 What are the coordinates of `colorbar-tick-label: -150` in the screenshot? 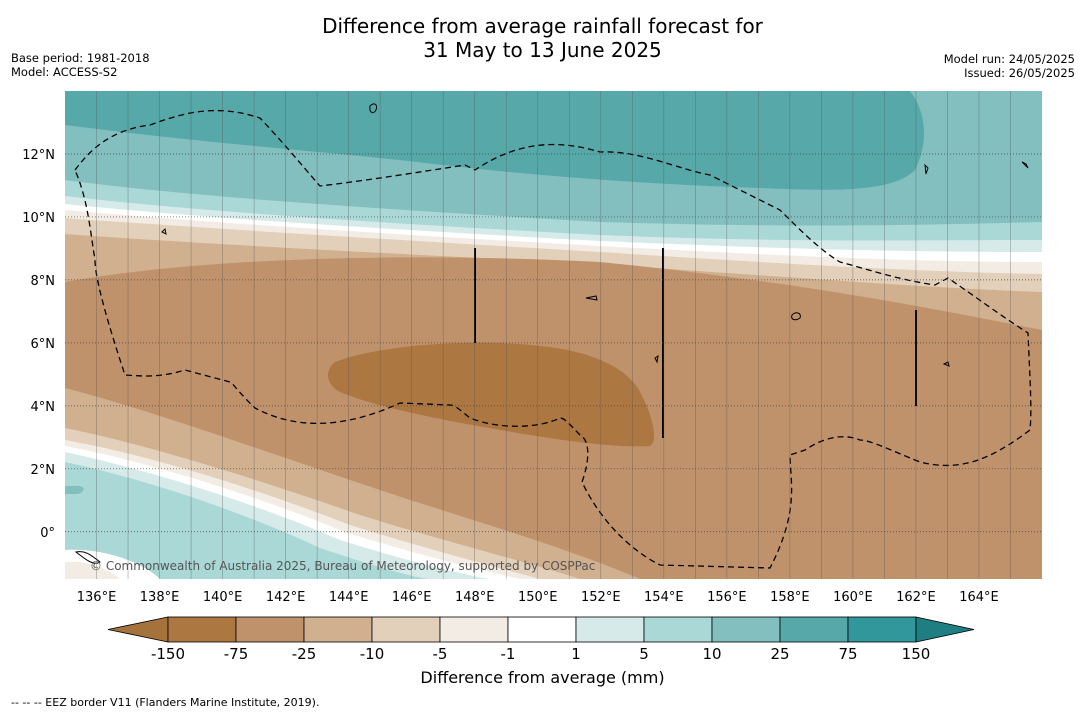 It's located at (168, 654).